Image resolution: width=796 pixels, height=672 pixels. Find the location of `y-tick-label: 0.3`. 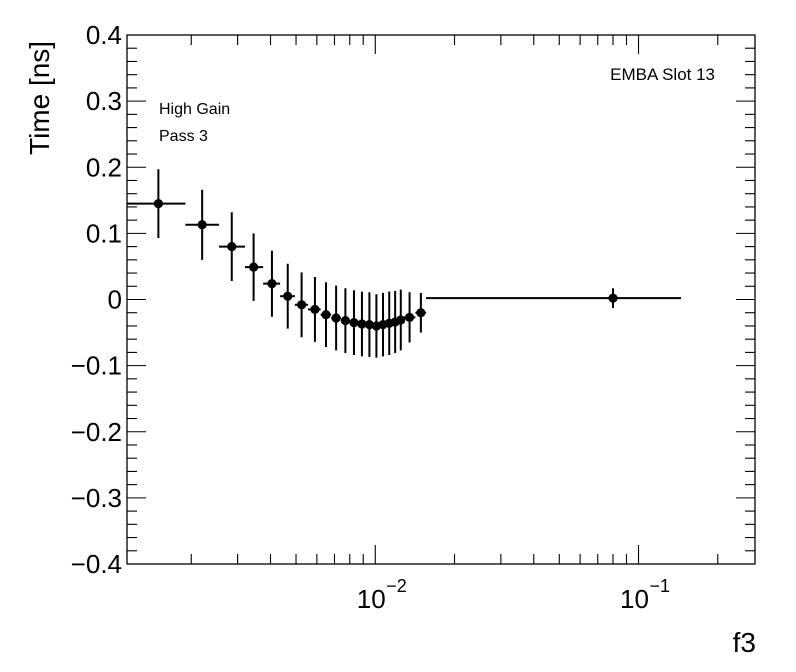

y-tick-label: 0.3 is located at coordinates (104, 101).